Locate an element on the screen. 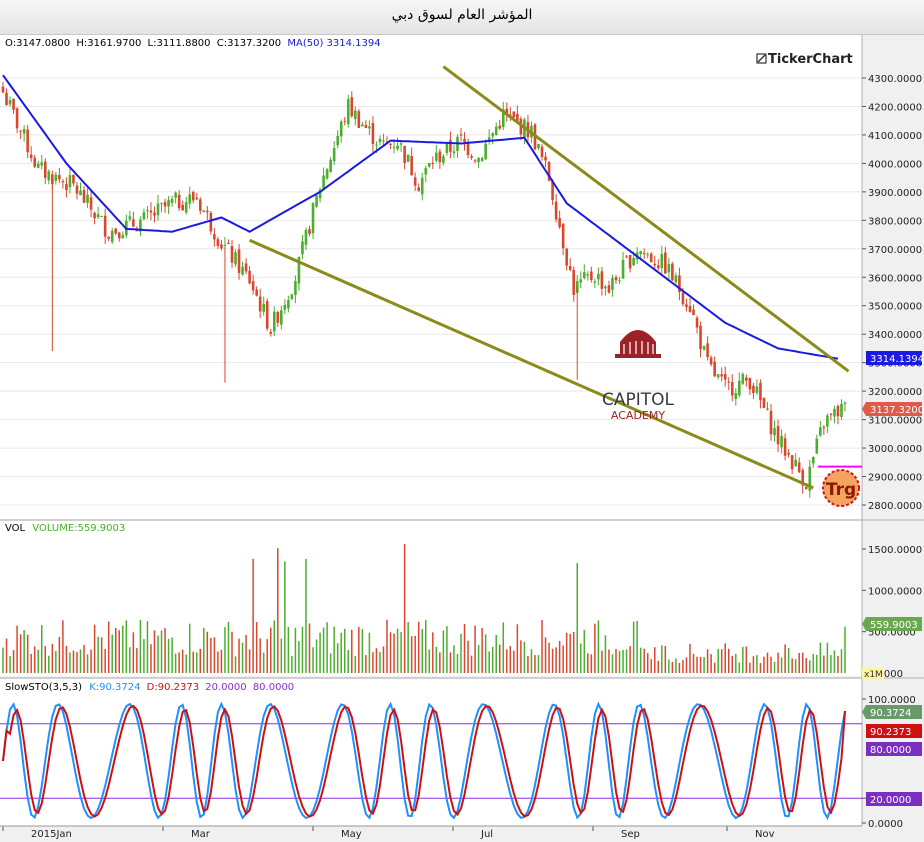  svg-text: 20.0000 is located at coordinates (890, 800).